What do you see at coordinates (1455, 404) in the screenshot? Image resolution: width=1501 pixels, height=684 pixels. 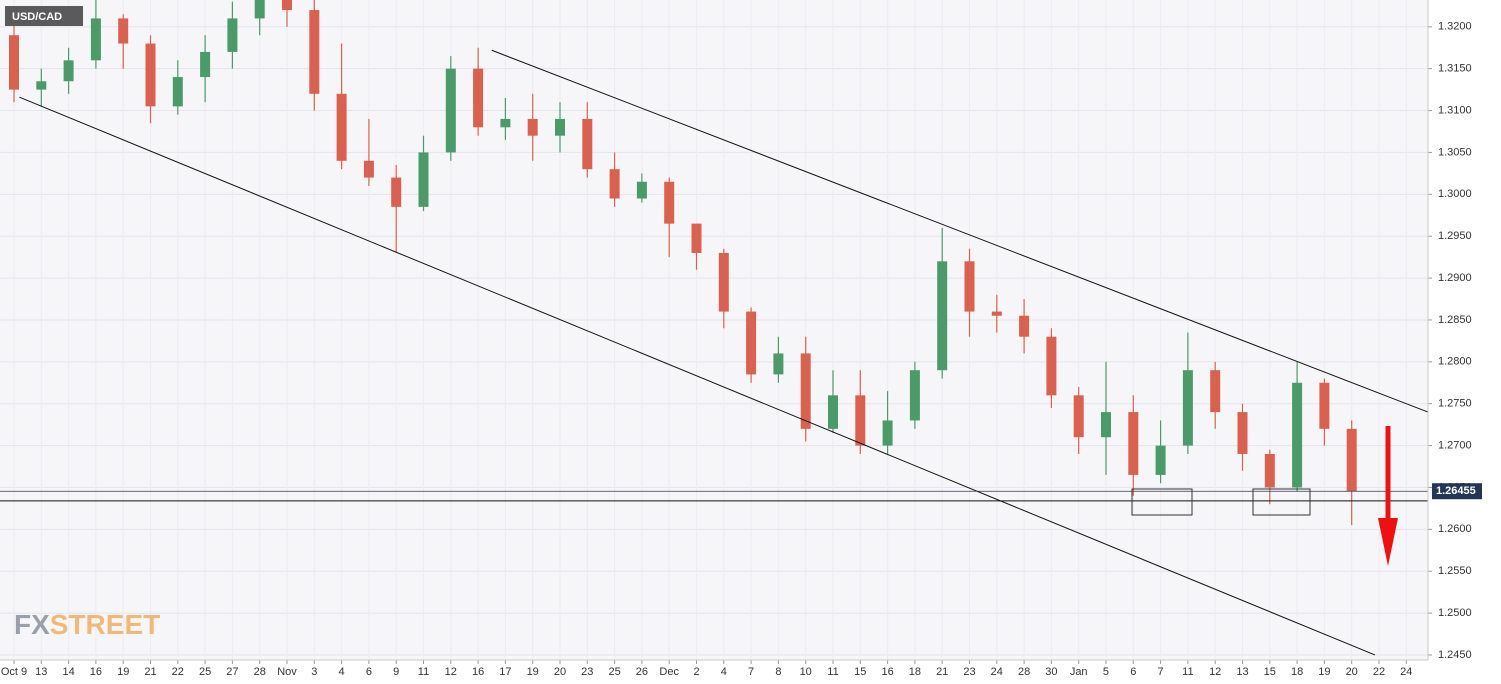 I see `y-tick-label: 1.2750` at bounding box center [1455, 404].